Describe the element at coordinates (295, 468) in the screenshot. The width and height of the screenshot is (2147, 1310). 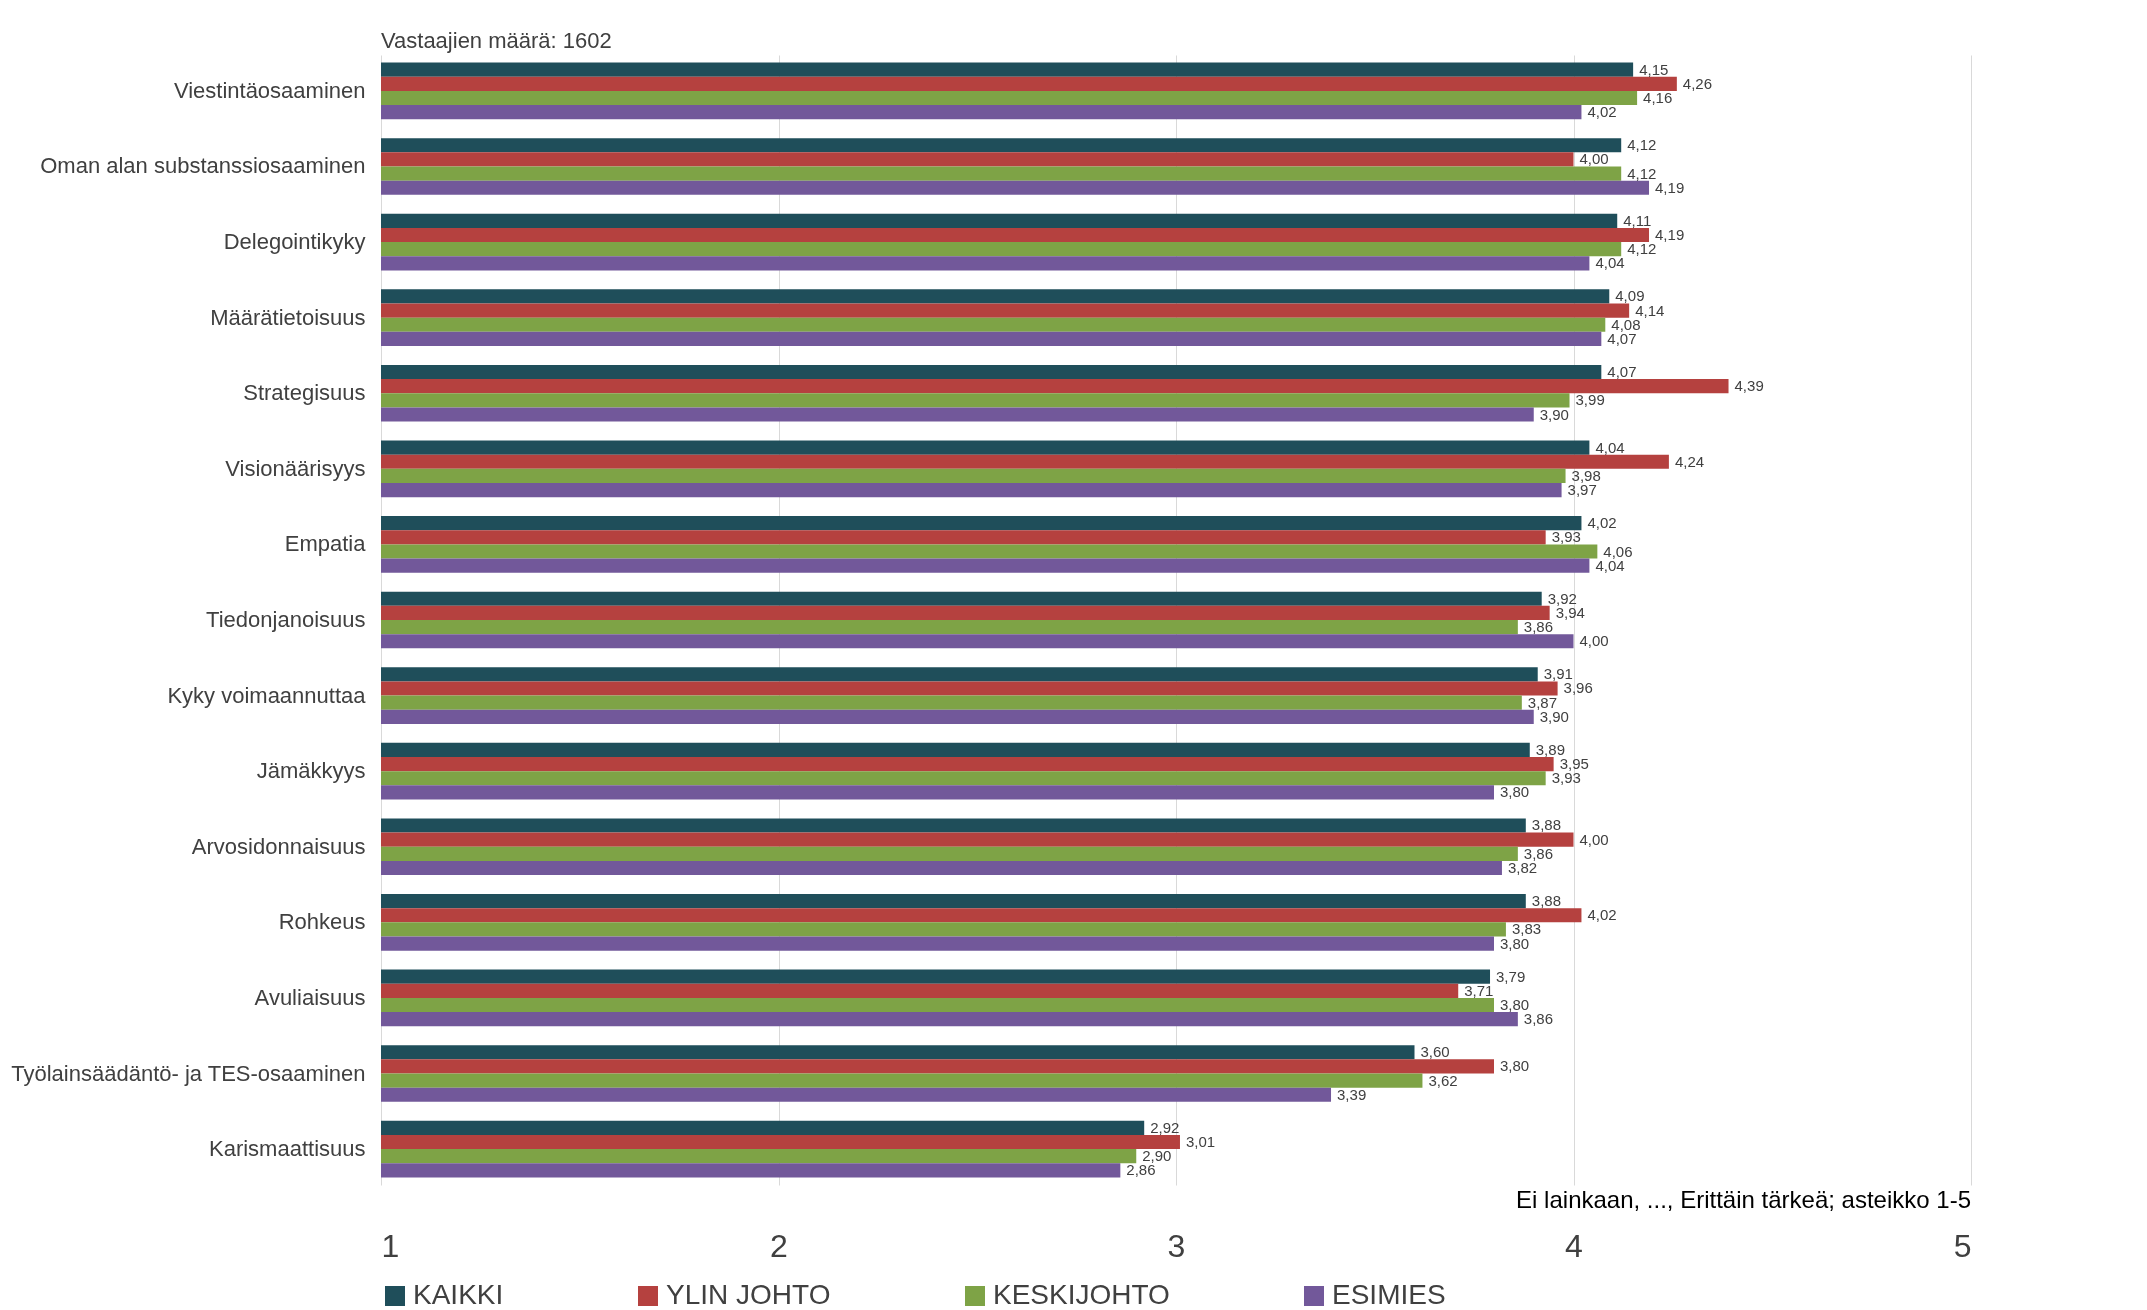
I see `y-tick-label: Visionäärisyys` at that location.